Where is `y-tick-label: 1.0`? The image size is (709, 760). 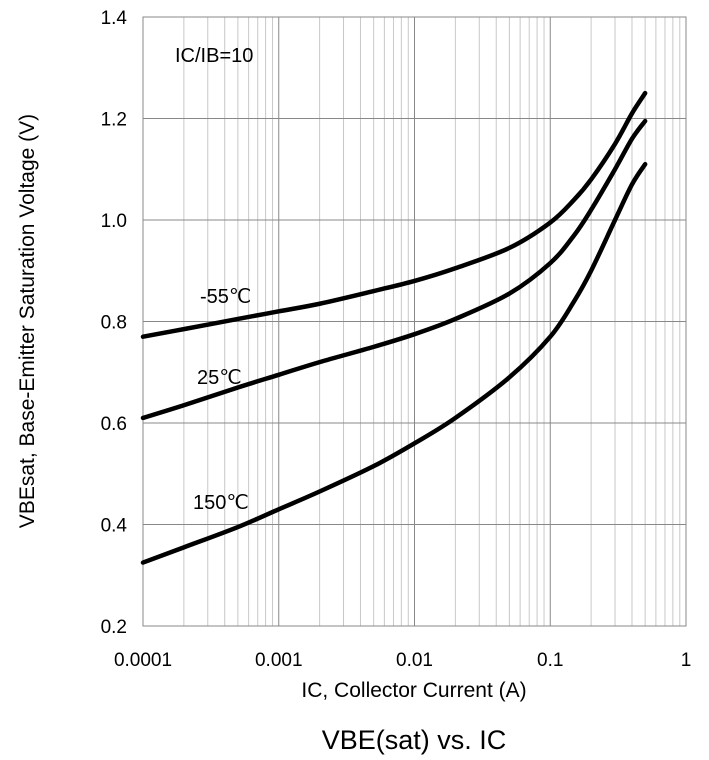 y-tick-label: 1.0 is located at coordinates (114, 221).